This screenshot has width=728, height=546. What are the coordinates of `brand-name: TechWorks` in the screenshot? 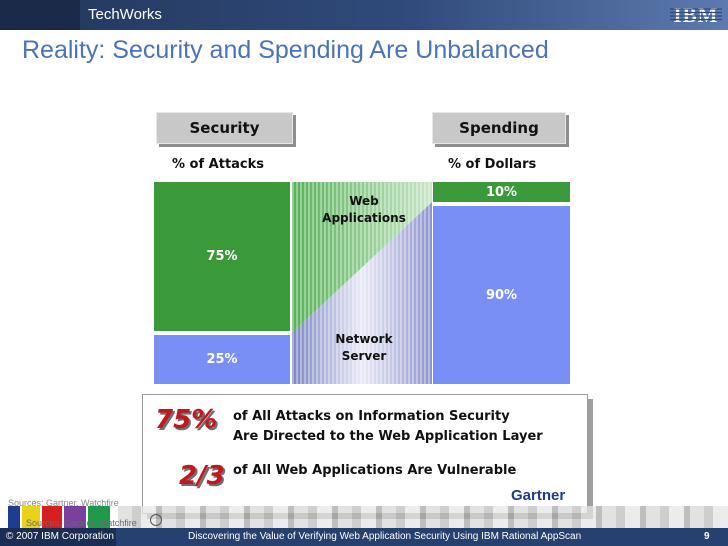 It's located at (125, 14).